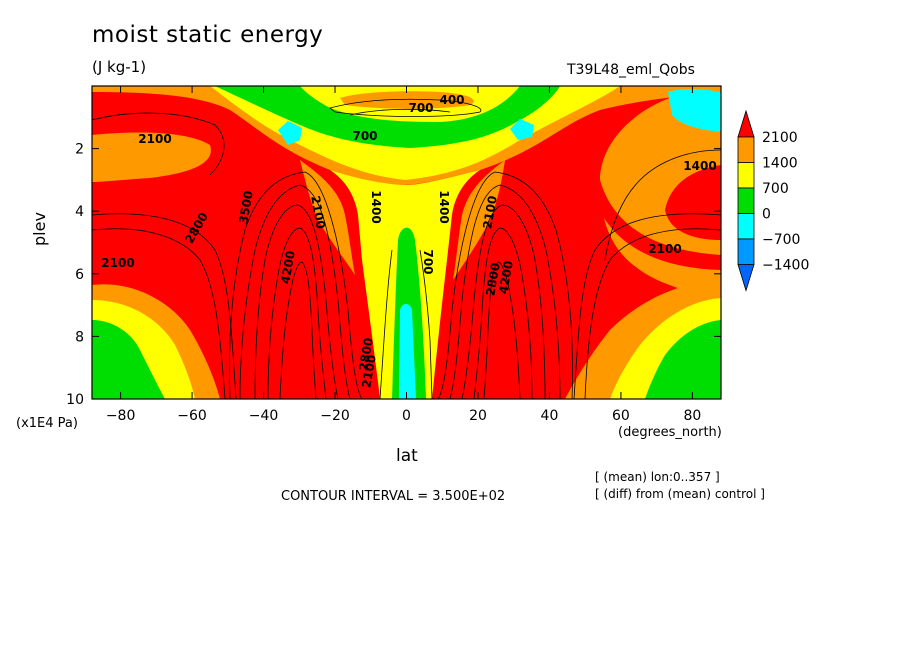 The image size is (904, 654). What do you see at coordinates (79, 150) in the screenshot?
I see `y-tick-label: 2` at bounding box center [79, 150].